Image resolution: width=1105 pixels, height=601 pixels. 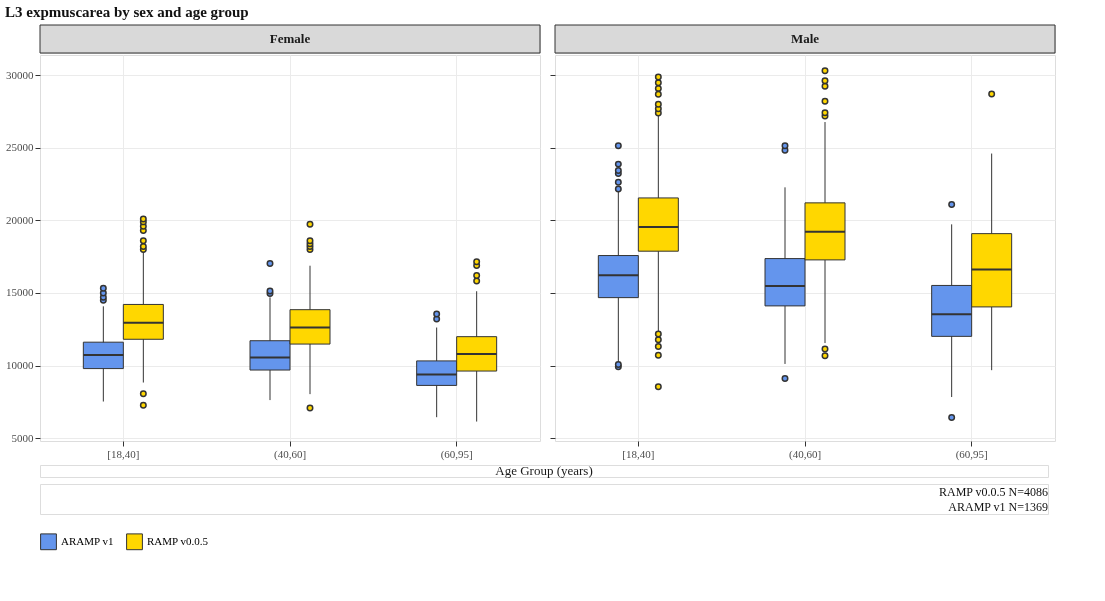 What do you see at coordinates (20, 74) in the screenshot?
I see `y-tick-label: 30000` at bounding box center [20, 74].